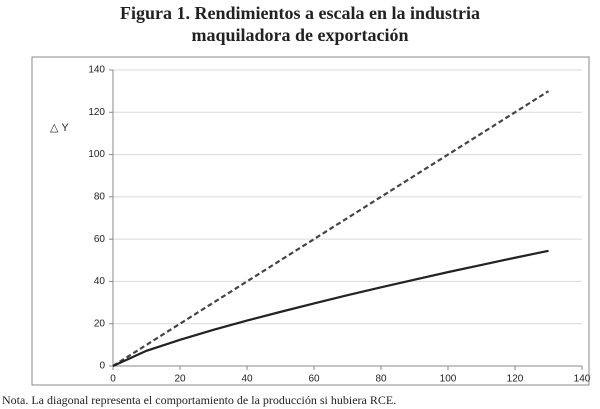  Describe the element at coordinates (96, 112) in the screenshot. I see `y-tick-label: 120` at that location.